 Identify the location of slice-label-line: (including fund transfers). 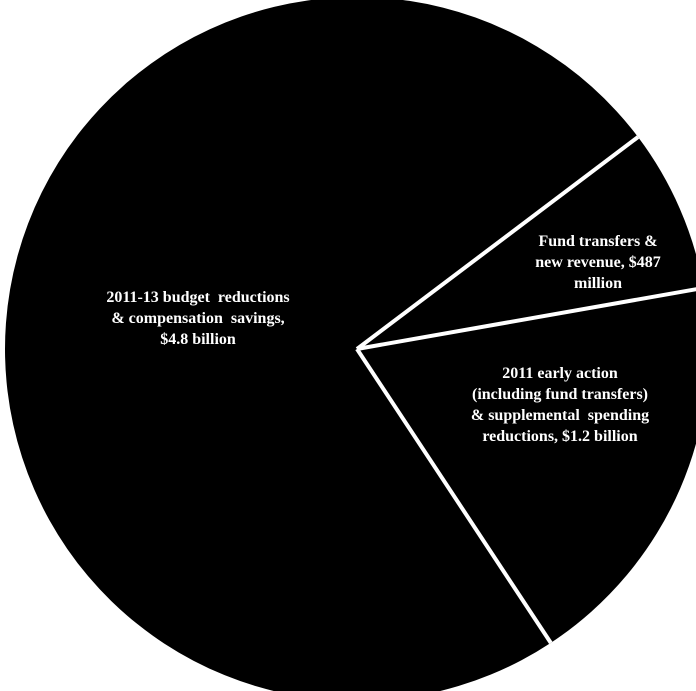
(560, 394).